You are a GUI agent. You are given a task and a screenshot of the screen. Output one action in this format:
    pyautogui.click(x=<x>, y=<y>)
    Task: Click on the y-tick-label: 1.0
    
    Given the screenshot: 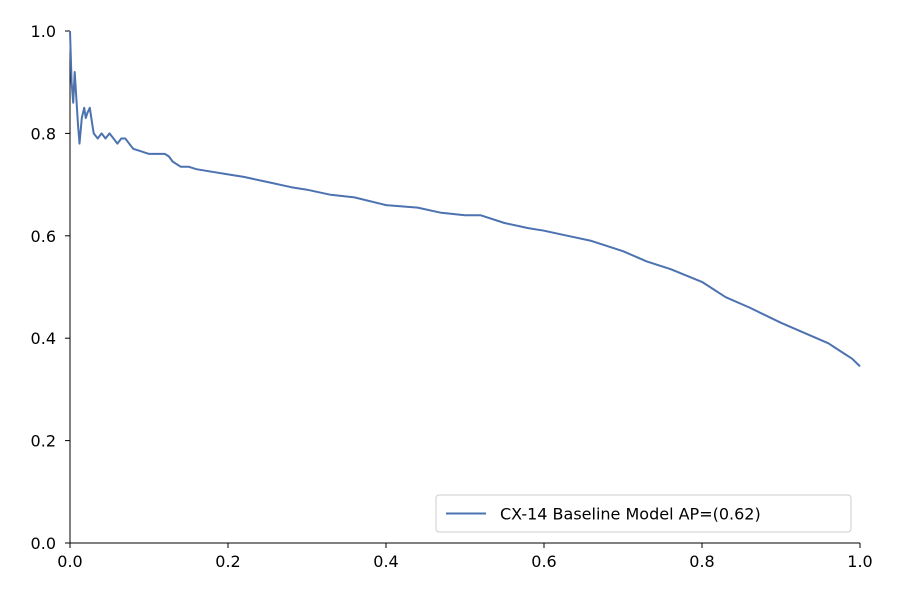 What is the action you would take?
    pyautogui.click(x=43, y=31)
    